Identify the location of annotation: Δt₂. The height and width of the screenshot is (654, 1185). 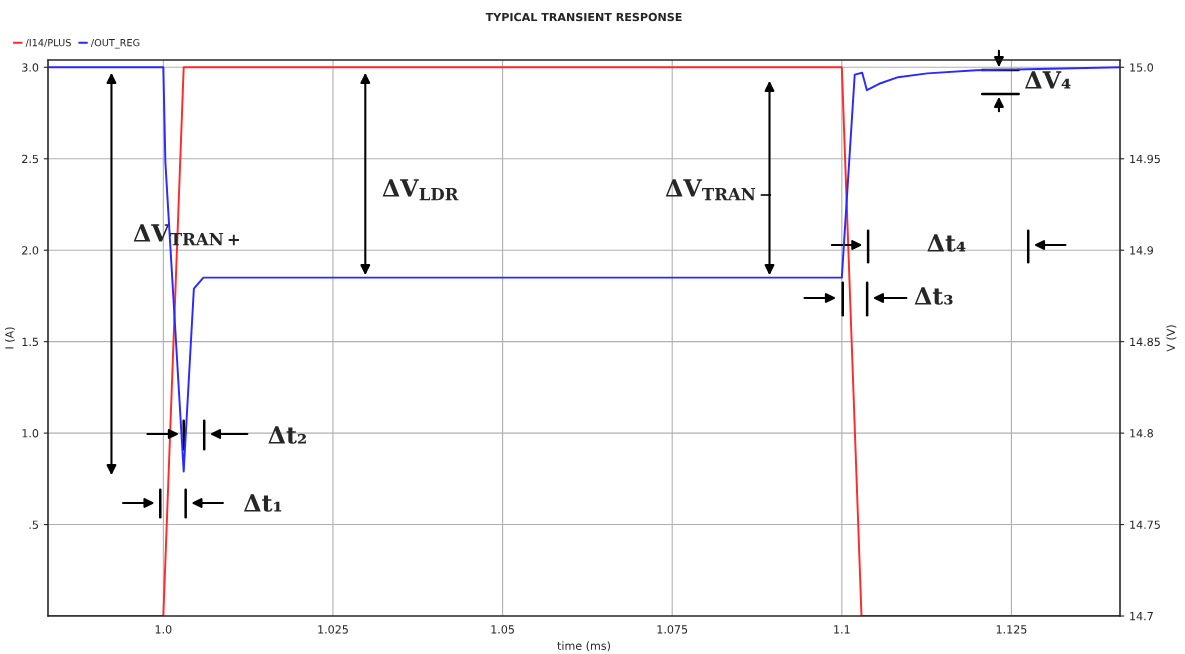
(287, 435).